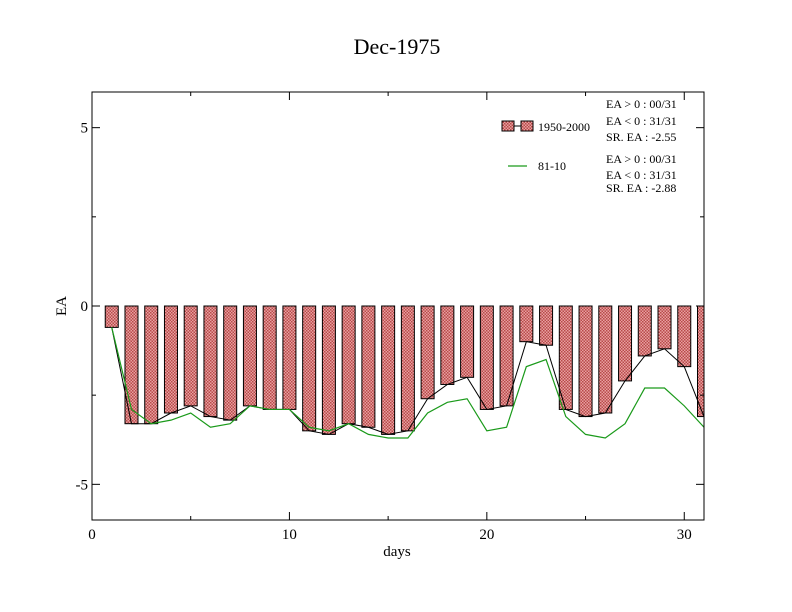  What do you see at coordinates (564, 127) in the screenshot?
I see `legend-label-1950-2000: 1950-2000` at bounding box center [564, 127].